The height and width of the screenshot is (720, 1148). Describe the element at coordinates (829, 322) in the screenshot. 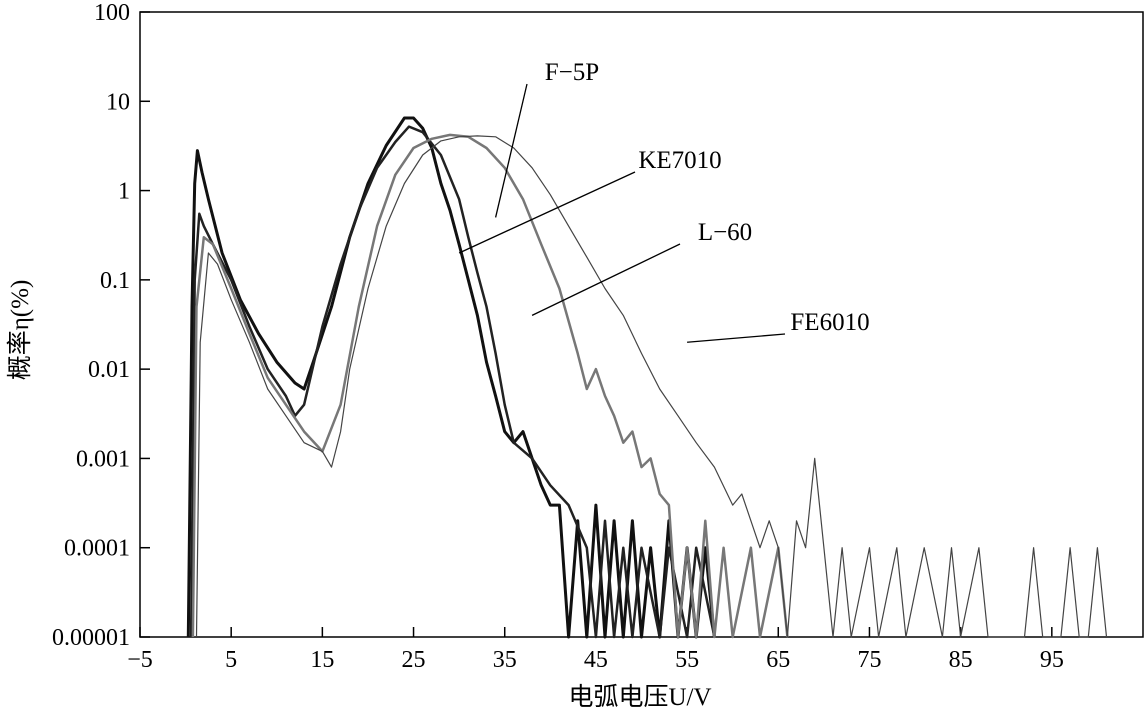

I see `series-label-FE6010: FE6010` at that location.